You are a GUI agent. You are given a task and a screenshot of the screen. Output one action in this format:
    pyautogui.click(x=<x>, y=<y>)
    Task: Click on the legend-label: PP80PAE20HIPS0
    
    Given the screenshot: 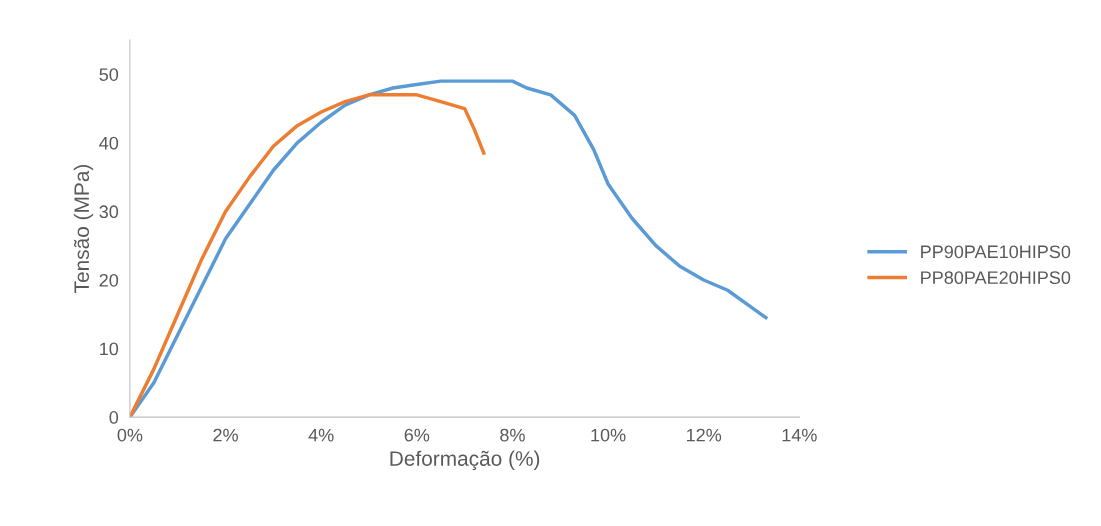 What is the action you would take?
    pyautogui.click(x=996, y=278)
    